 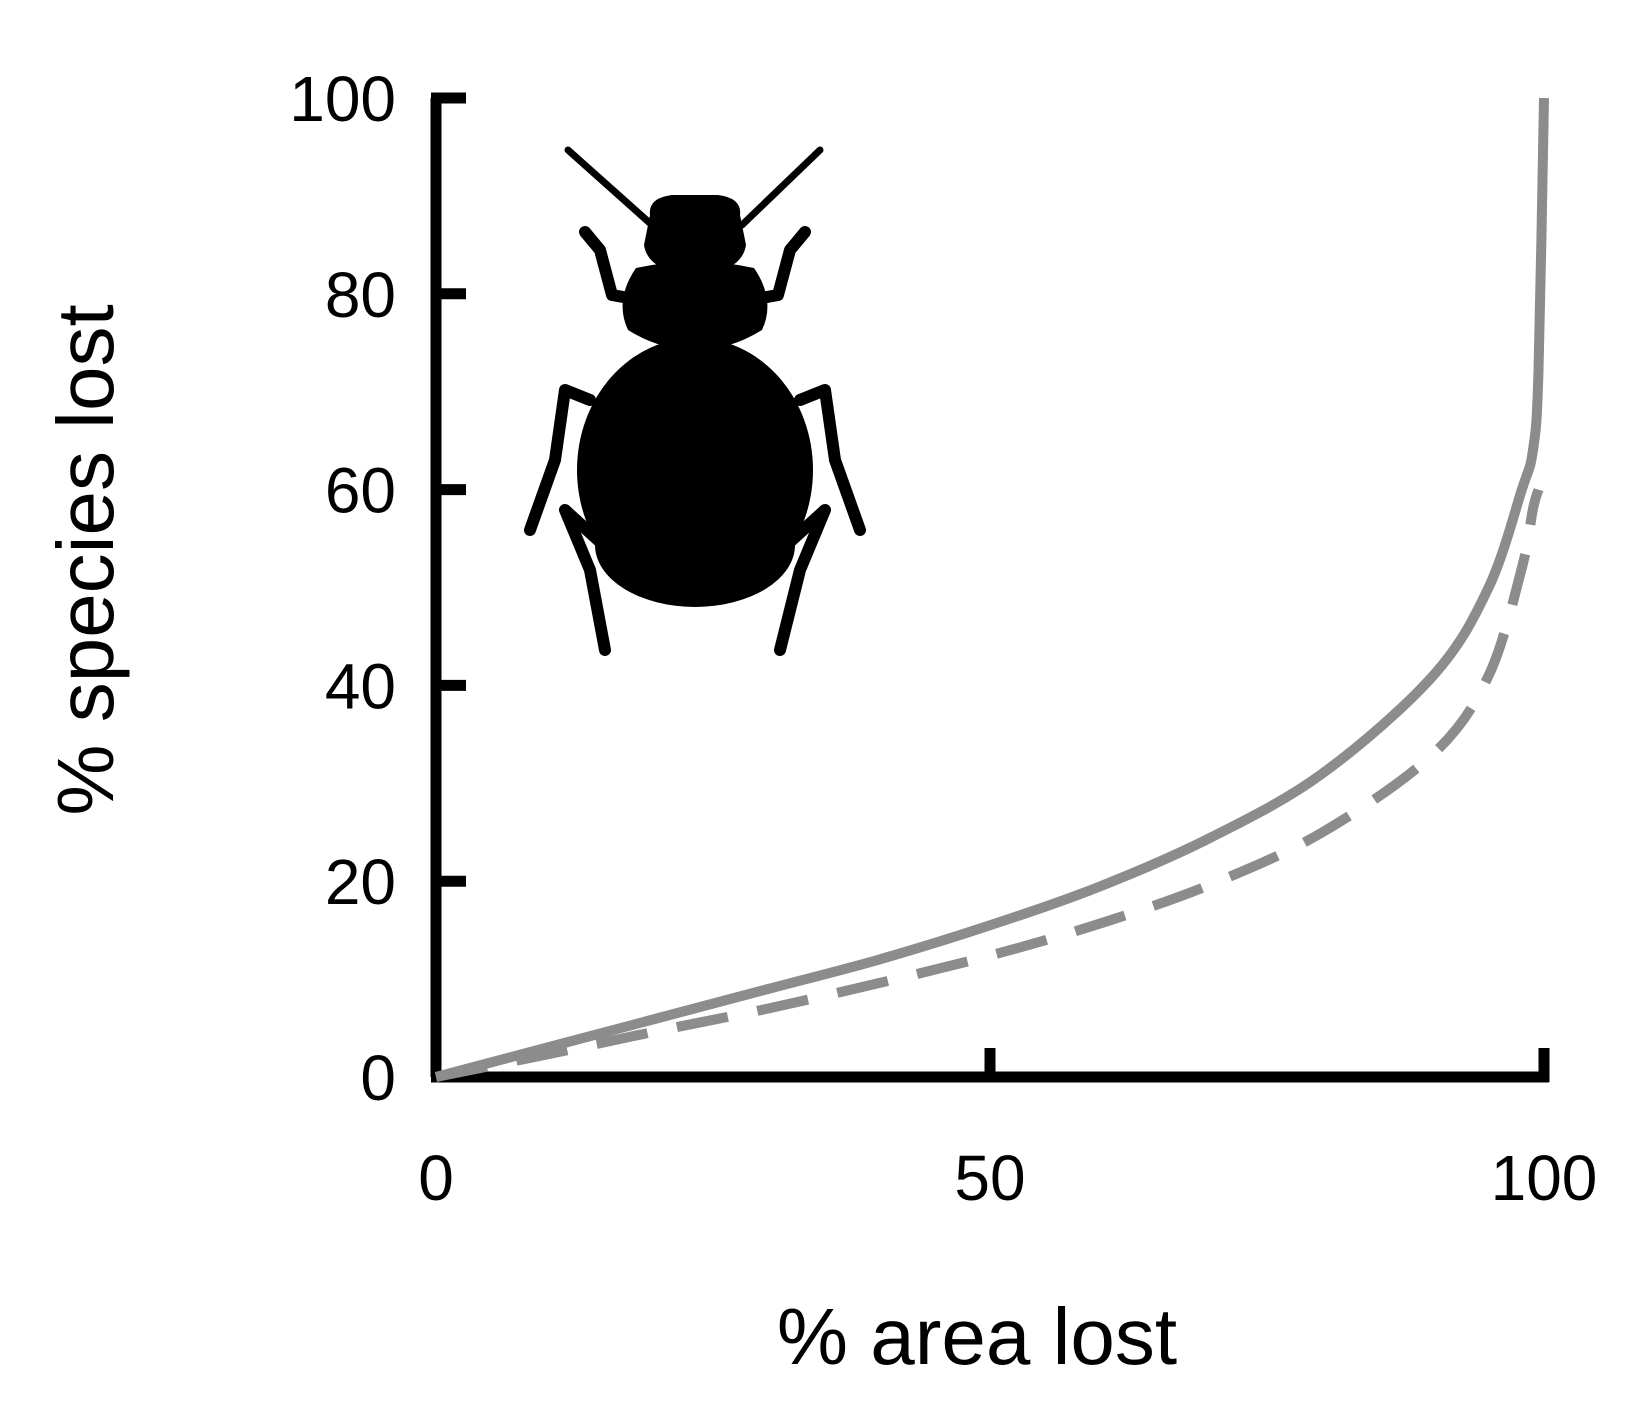 What do you see at coordinates (989, 1178) in the screenshot?
I see `x-tick-label: 50` at bounding box center [989, 1178].